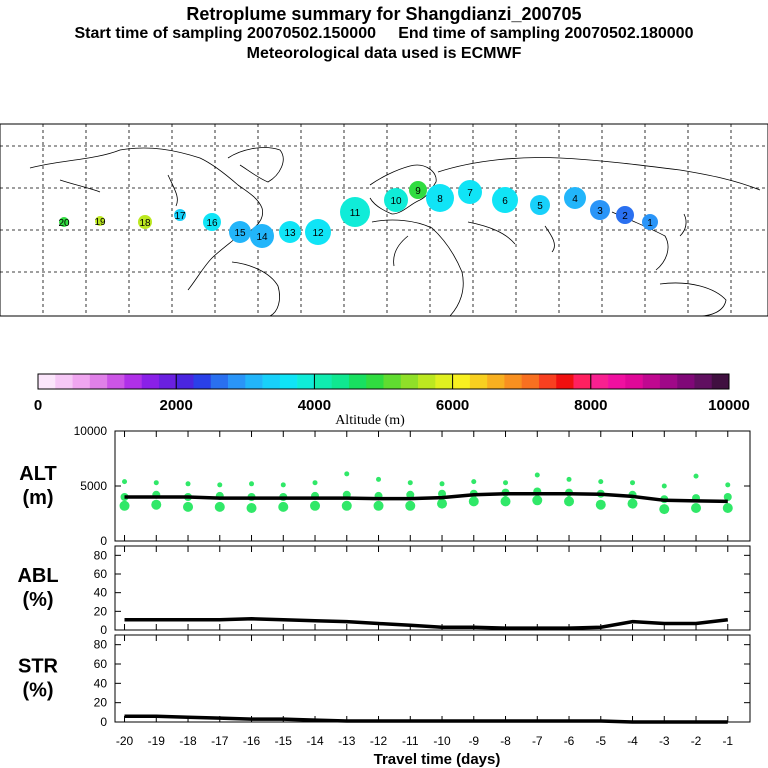 This screenshot has height=768, width=768. Describe the element at coordinates (426, 719) in the screenshot. I see `str-series-line` at that location.